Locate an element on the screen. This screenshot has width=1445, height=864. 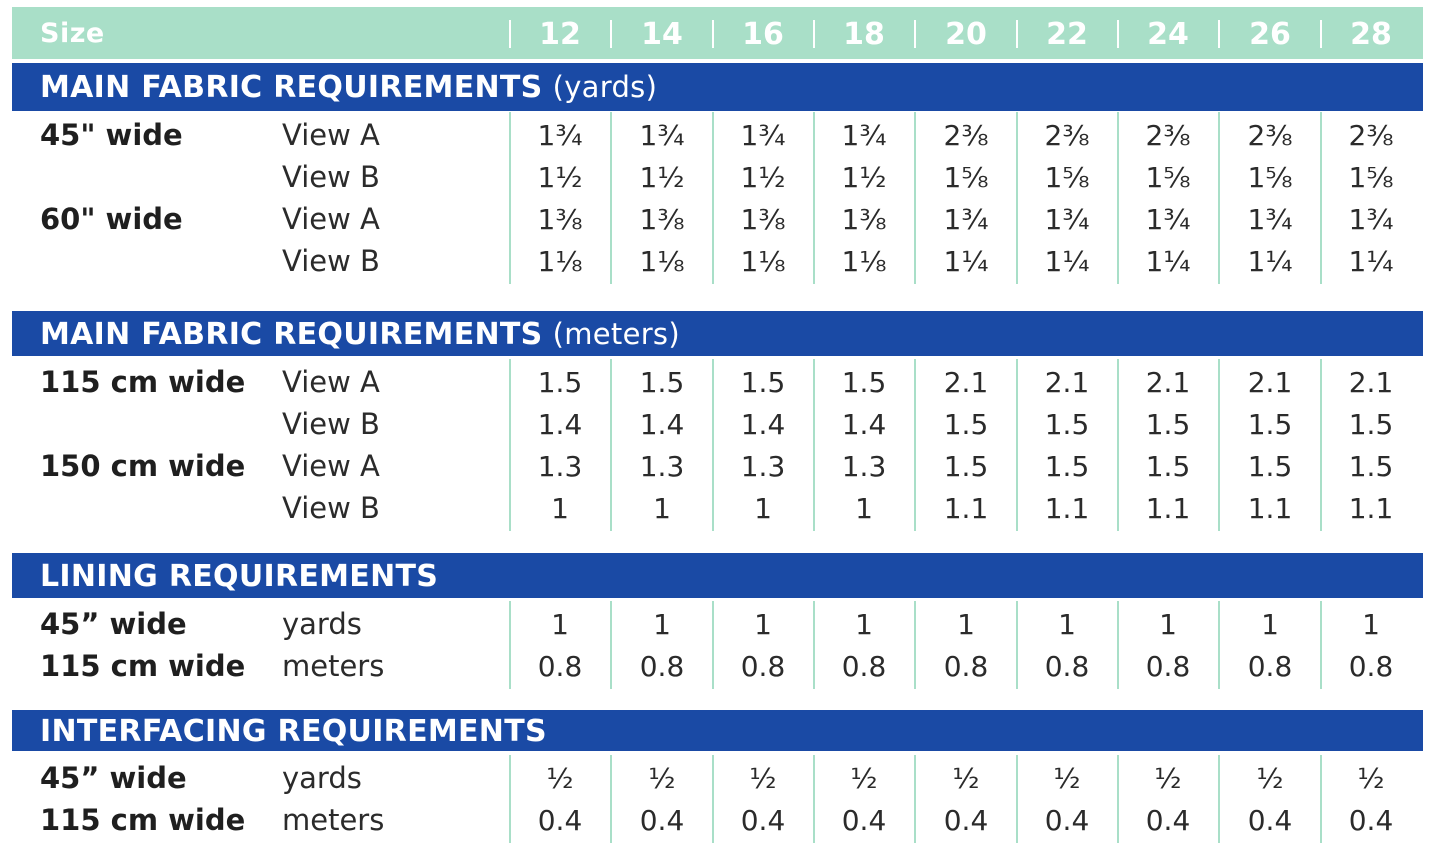
size-column-22: 22 is located at coordinates (1067, 34).